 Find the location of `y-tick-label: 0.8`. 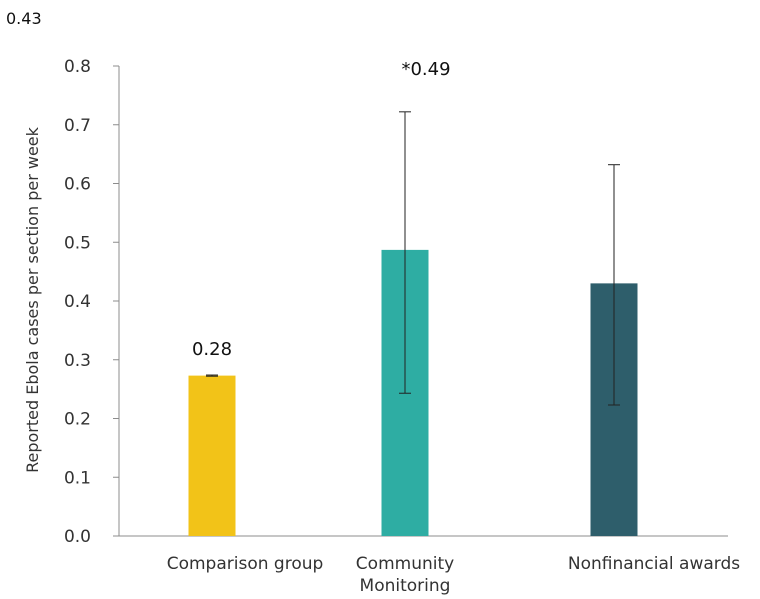

y-tick-label: 0.8 is located at coordinates (77, 67).